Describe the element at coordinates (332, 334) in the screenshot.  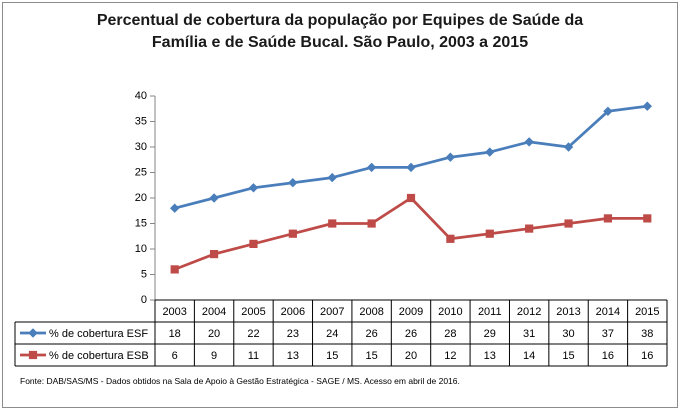
I see `table-value-esf: 24` at that location.